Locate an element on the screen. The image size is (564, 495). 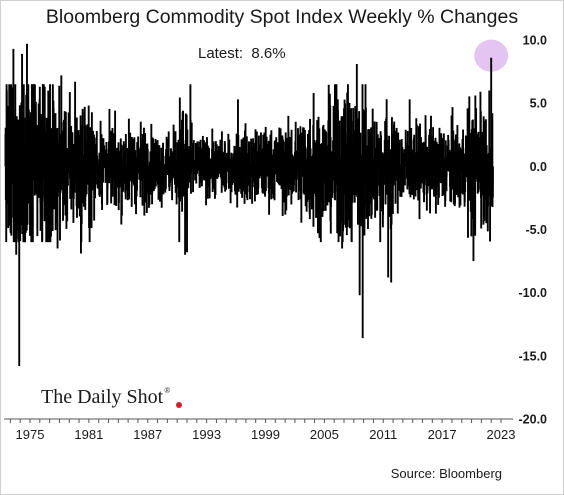
x-tick-label: 1981 is located at coordinates (88, 434).